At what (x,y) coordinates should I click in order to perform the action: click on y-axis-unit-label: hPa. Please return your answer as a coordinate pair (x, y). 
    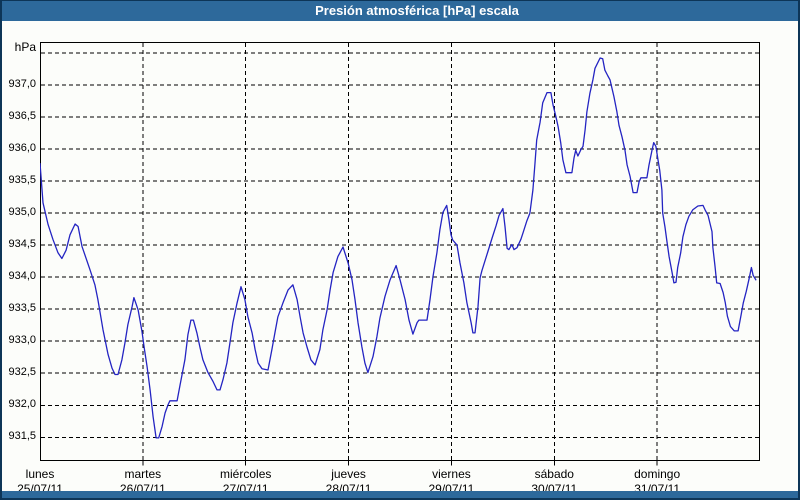
    Looking at the image, I should click on (25, 47).